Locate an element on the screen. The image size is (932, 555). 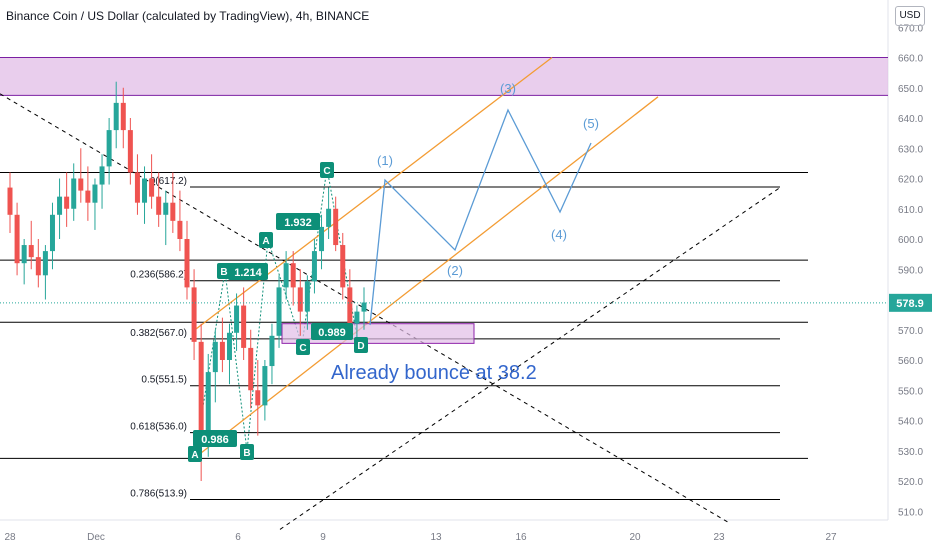
y-tick-label: 660.0 is located at coordinates (910, 59).